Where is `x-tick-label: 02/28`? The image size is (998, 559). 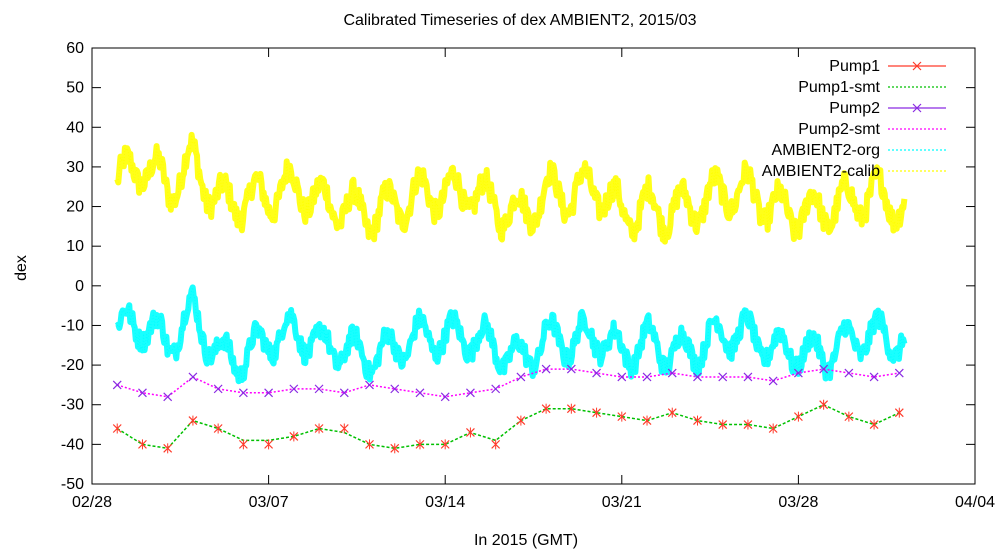 x-tick-label: 02/28 is located at coordinates (92, 502).